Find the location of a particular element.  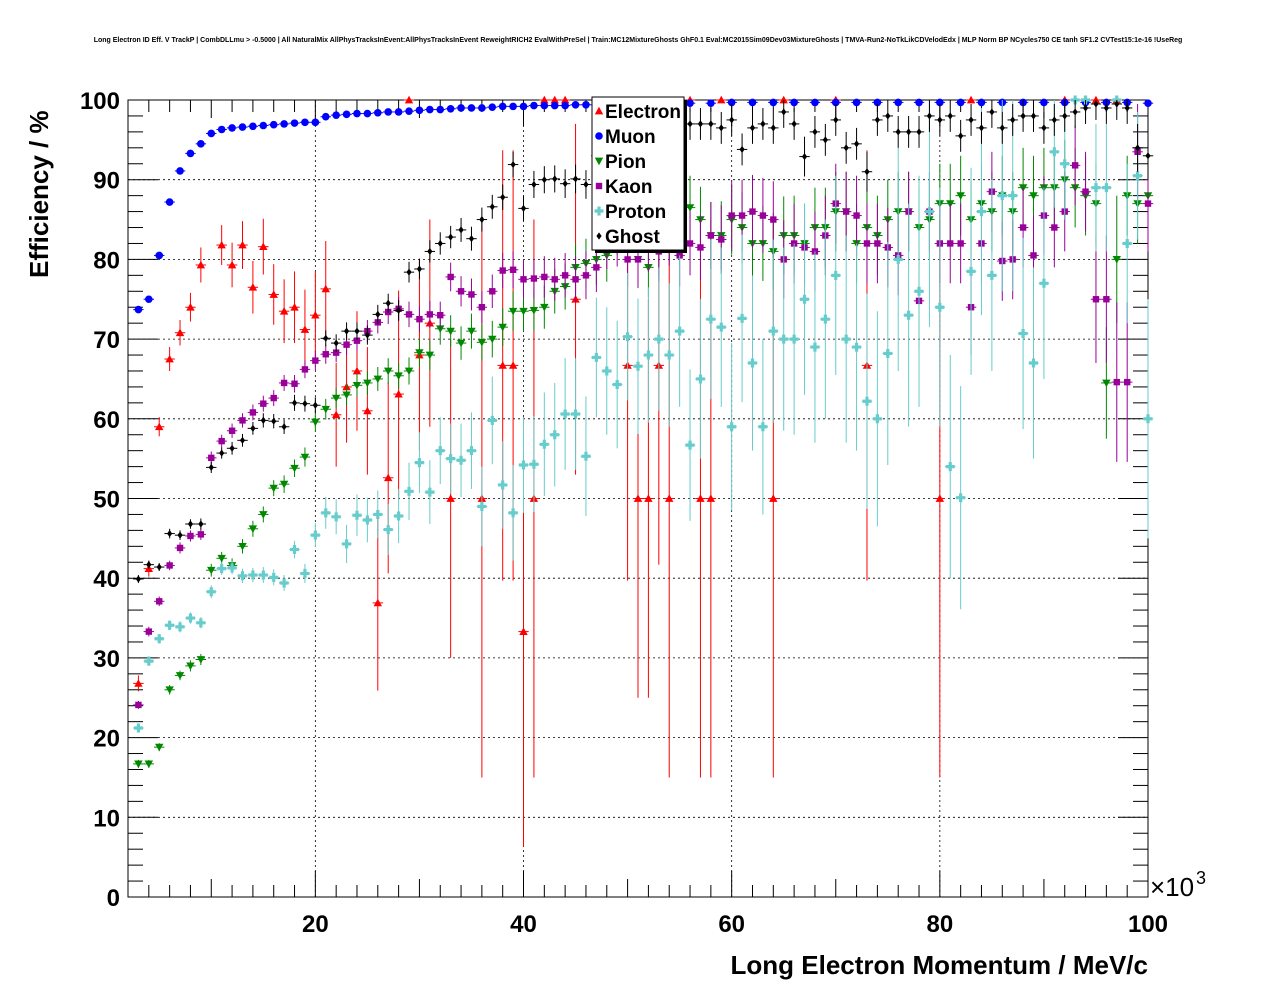

x-axis-title: Long Electron Momentum / MeV/c is located at coordinates (939, 965).